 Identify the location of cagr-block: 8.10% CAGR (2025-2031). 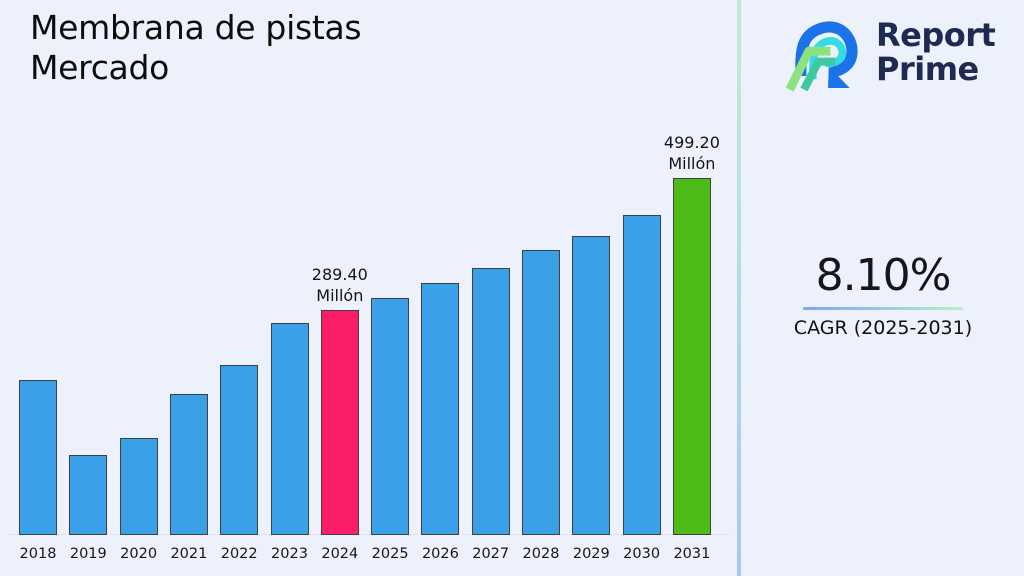
(883, 295).